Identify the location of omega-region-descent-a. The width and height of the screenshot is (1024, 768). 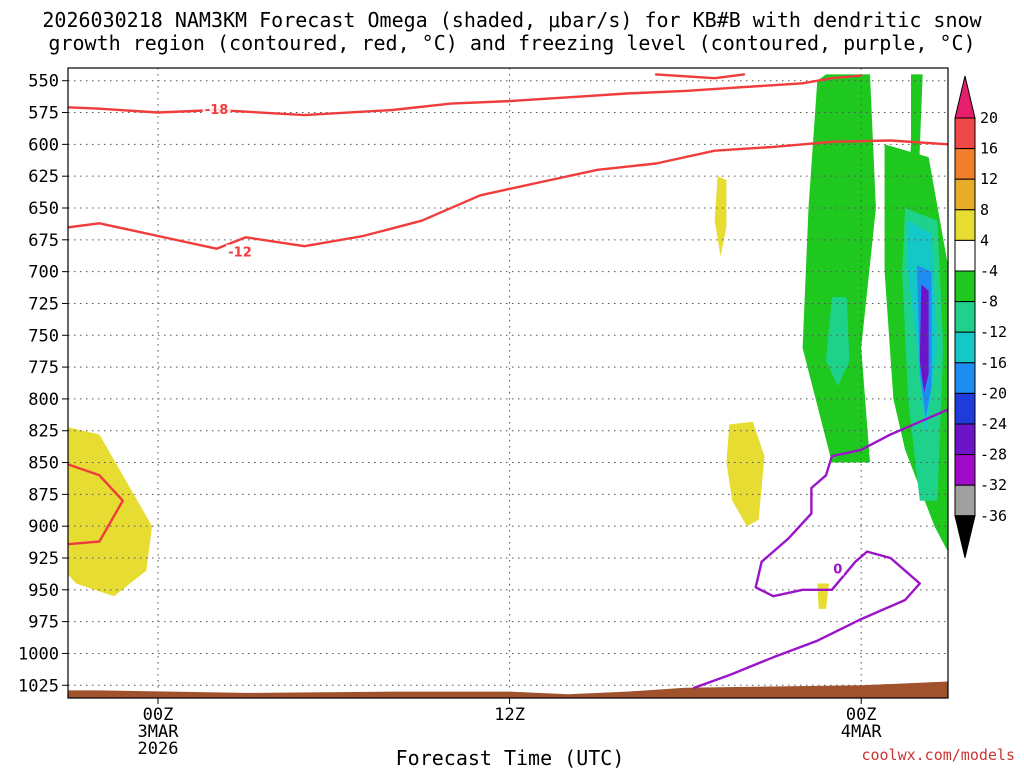
(110, 512).